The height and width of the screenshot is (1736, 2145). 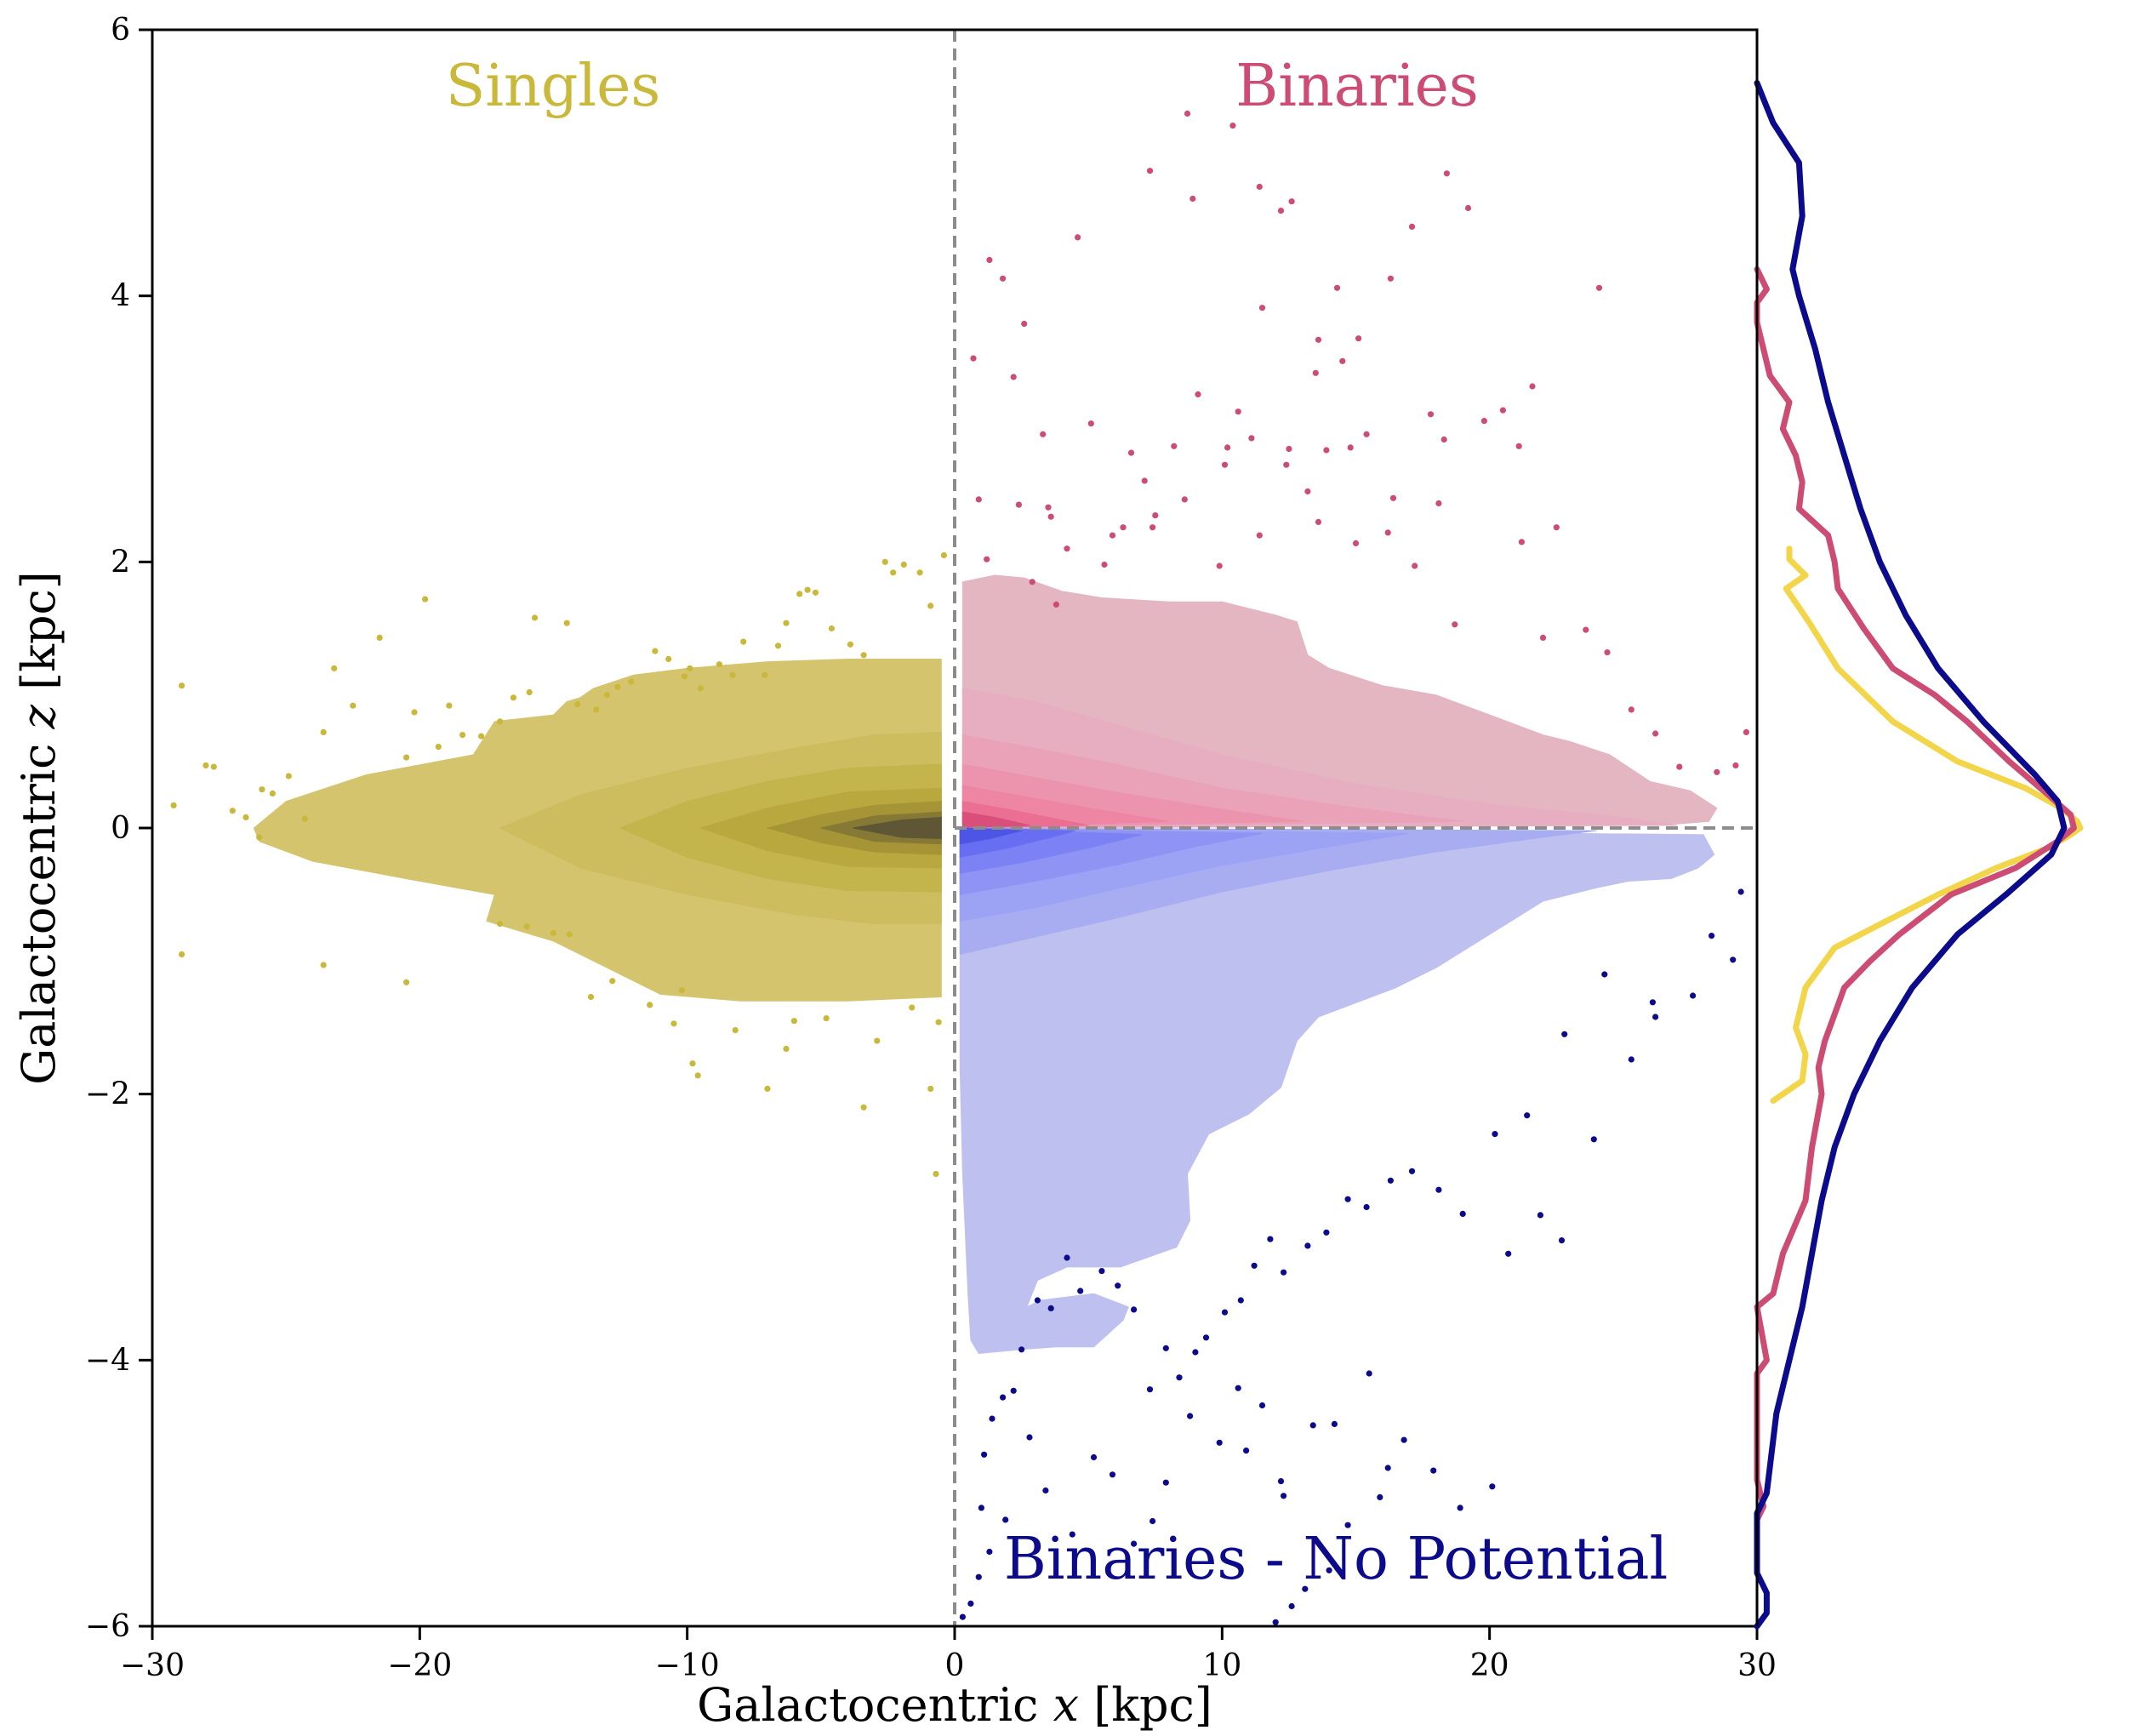 What do you see at coordinates (108, 1360) in the screenshot?
I see `y-tick-label: −4` at bounding box center [108, 1360].